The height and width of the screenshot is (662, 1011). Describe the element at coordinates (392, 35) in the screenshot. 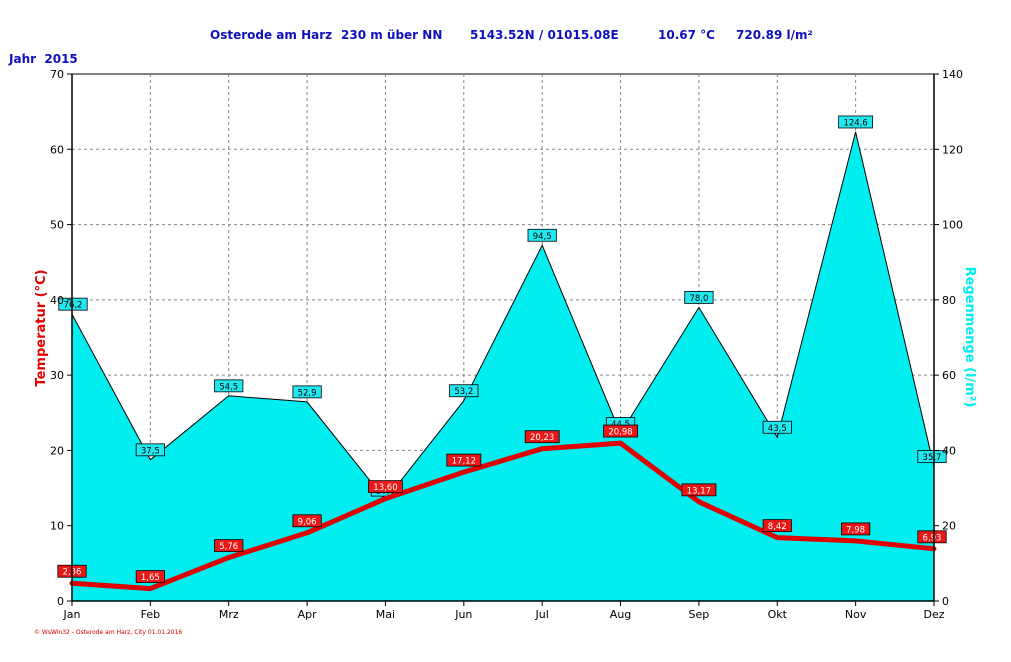

I see `station-altitude: 230 m über NN` at that location.